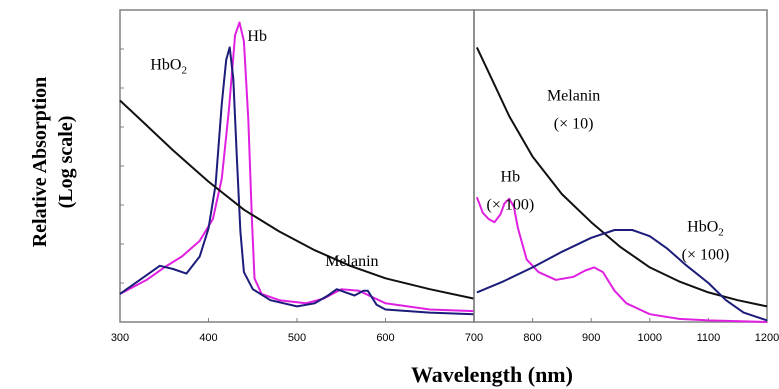  Describe the element at coordinates (532, 338) in the screenshot. I see `x-tick-label: 800` at that location.